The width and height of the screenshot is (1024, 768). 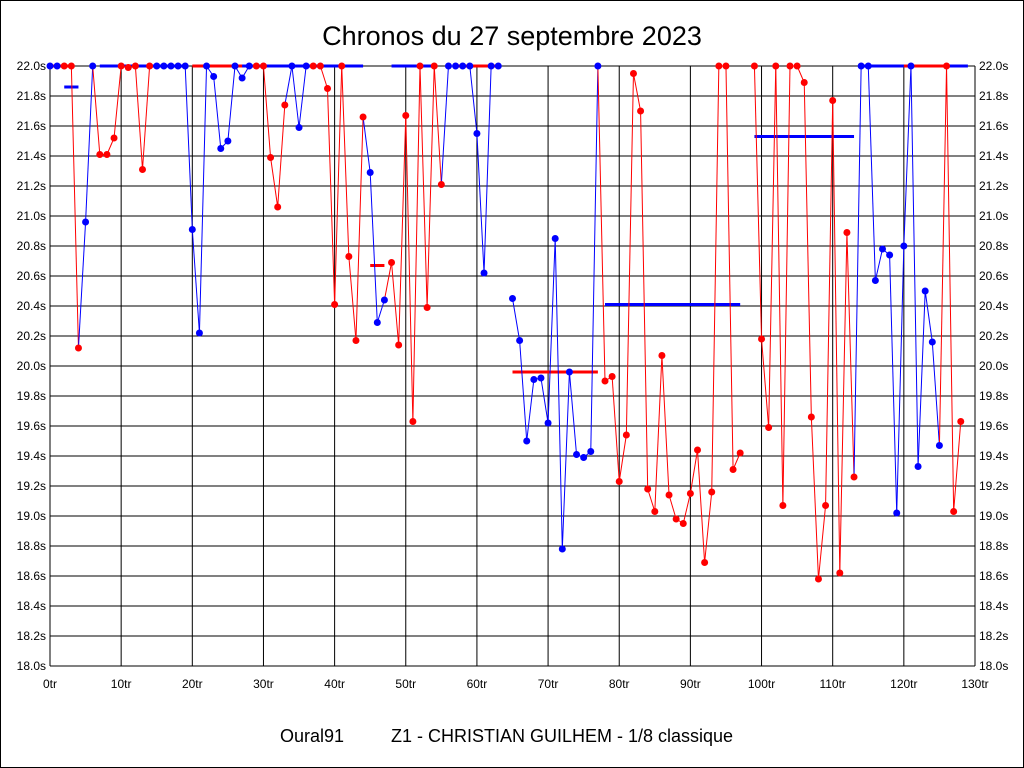 What do you see at coordinates (993, 126) in the screenshot?
I see `y-tick-label-right: 21.6s` at bounding box center [993, 126].